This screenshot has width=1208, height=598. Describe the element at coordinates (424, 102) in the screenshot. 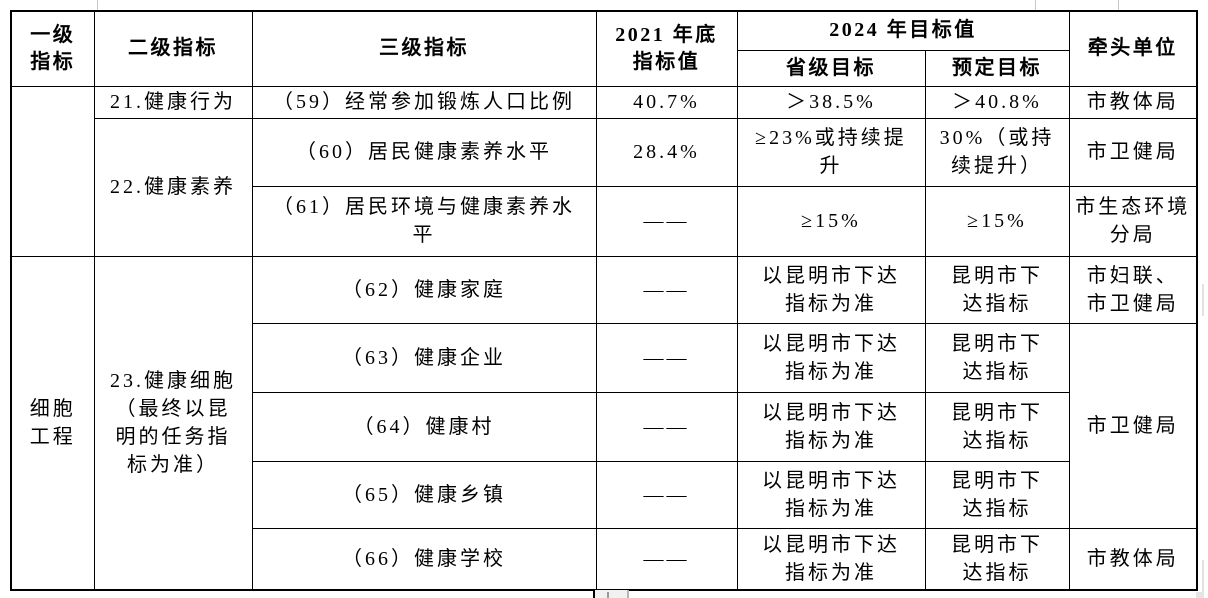

I see `indicator-cell-59: （59）经常参加锻炼人口比例` at that location.